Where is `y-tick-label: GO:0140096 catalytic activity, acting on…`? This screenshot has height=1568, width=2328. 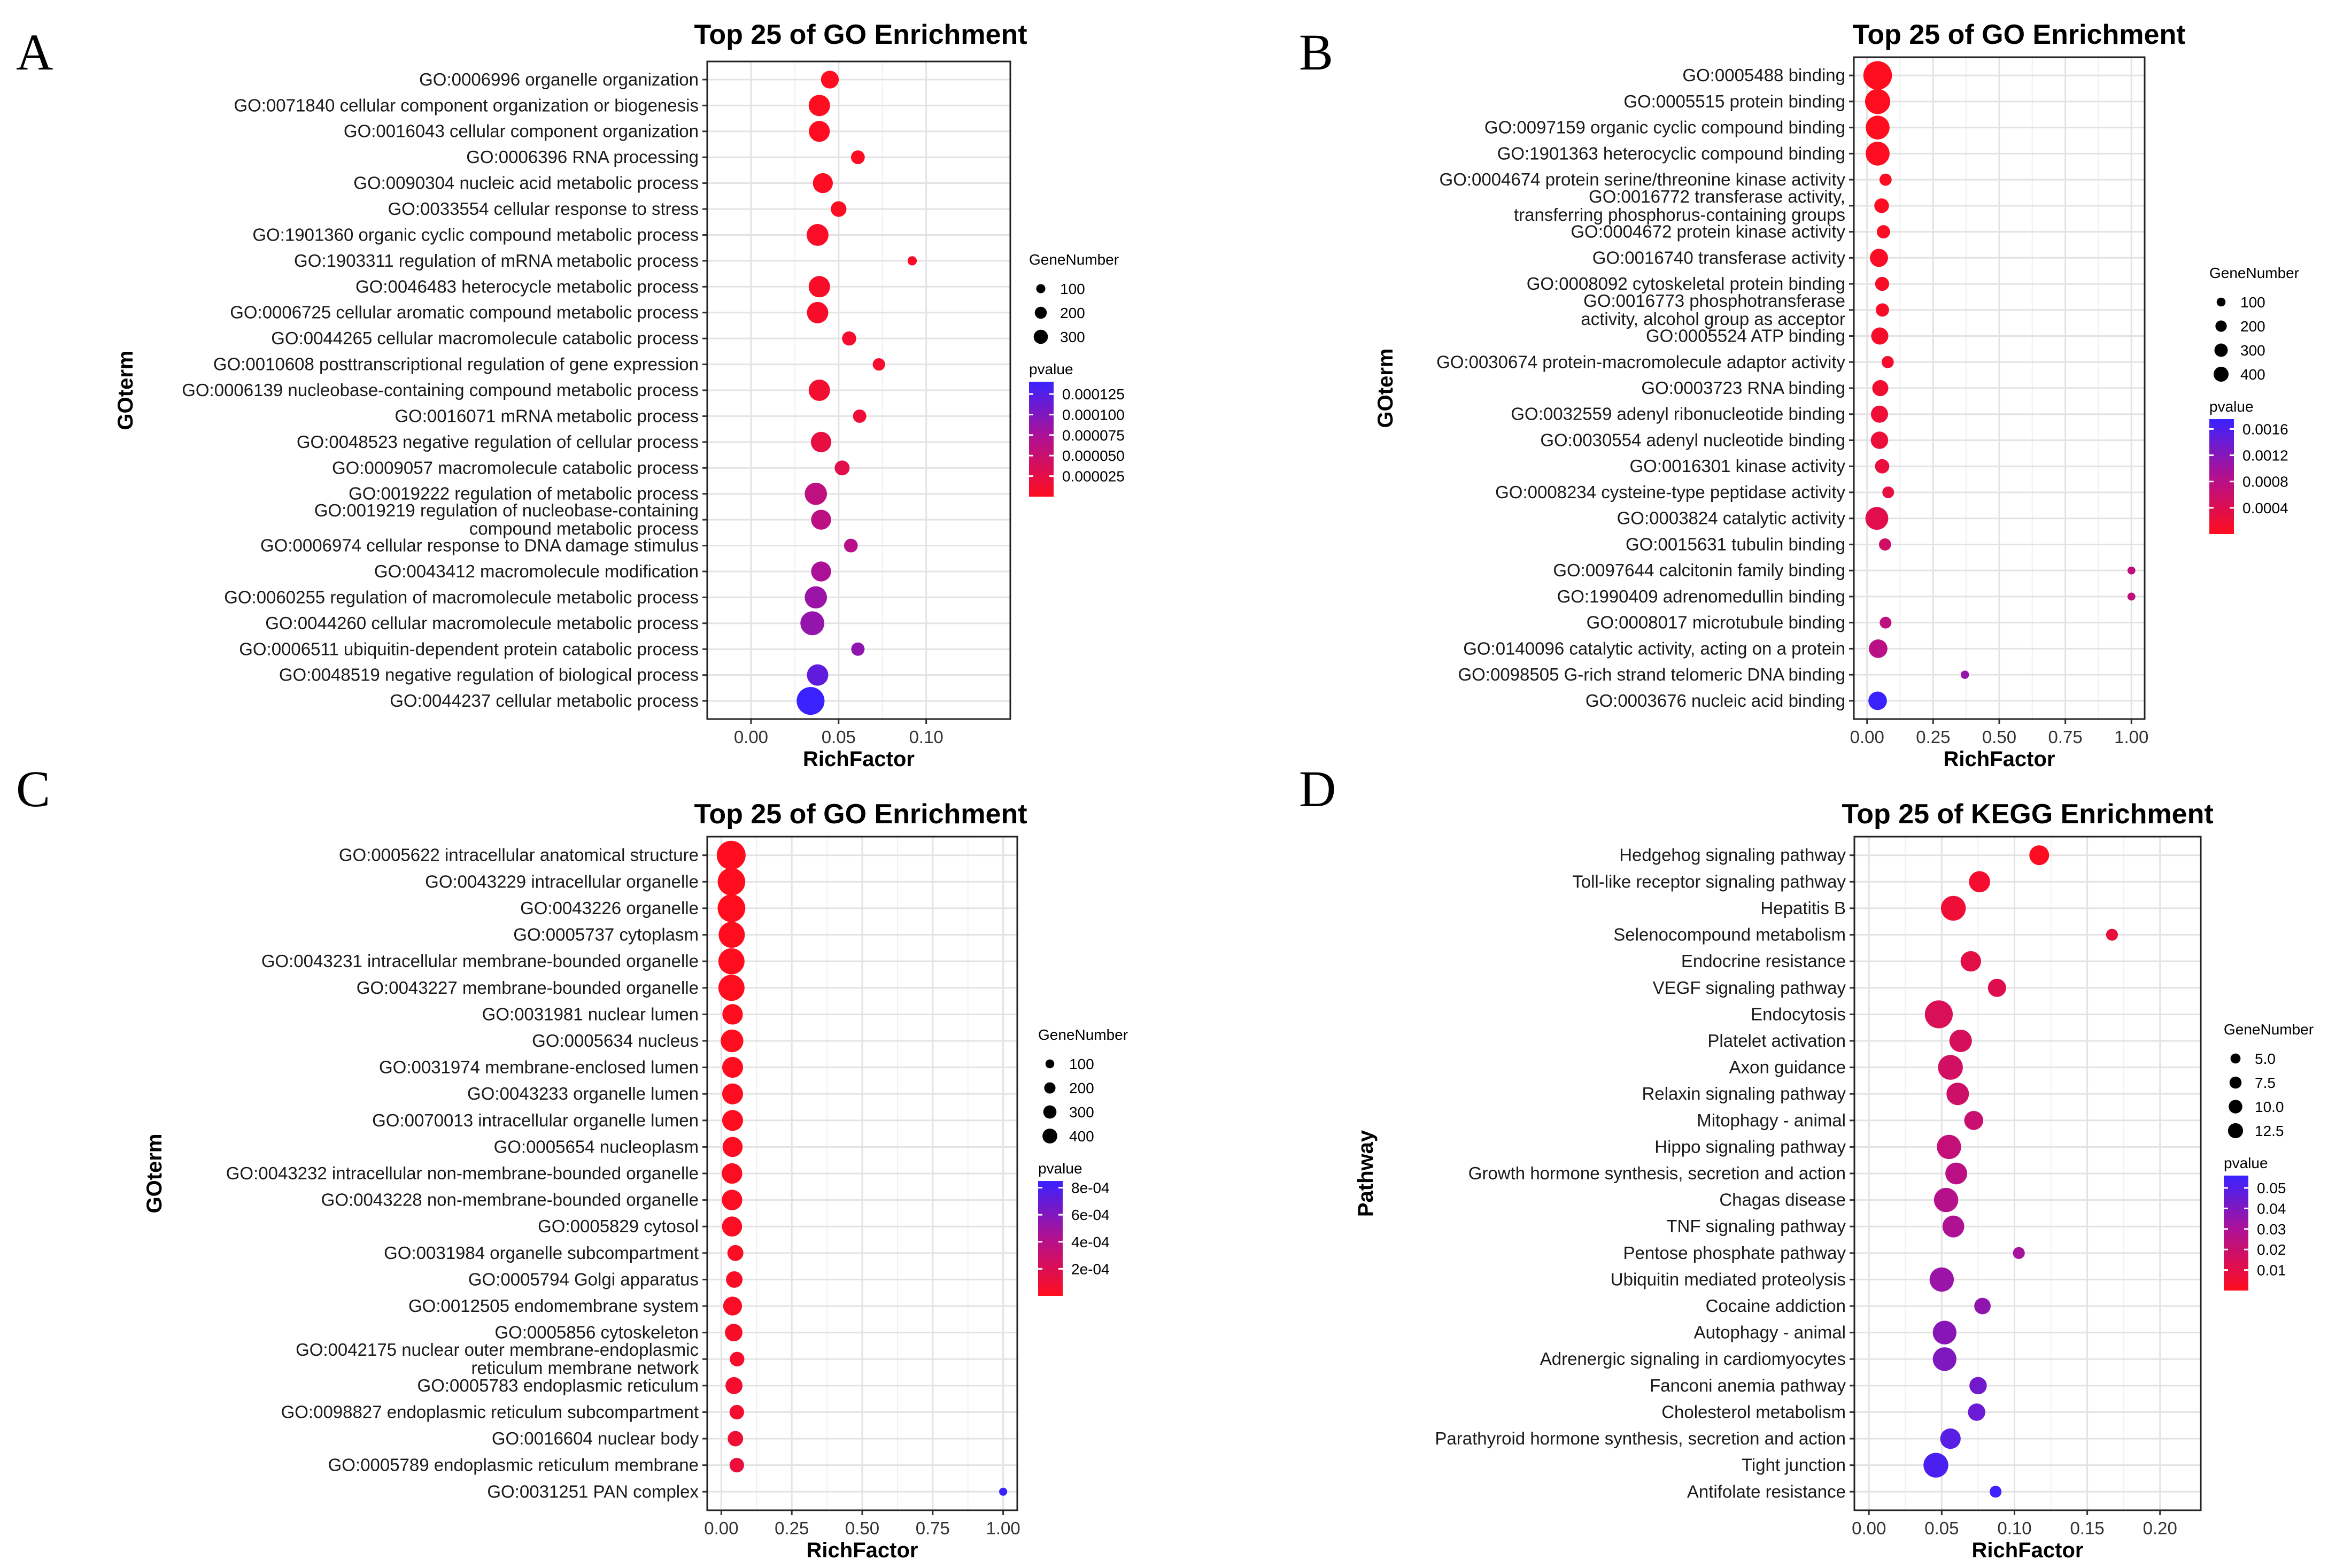 y-tick-label: GO:0140096 catalytic activity, acting on… is located at coordinates (1654, 648).